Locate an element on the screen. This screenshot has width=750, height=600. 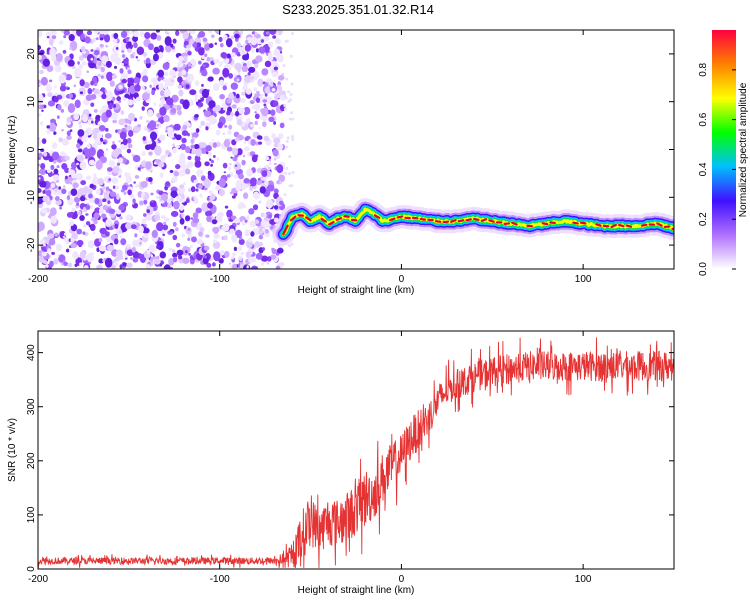
figure-title: S233.2025.351.01.32.R14 is located at coordinates (358, 9).